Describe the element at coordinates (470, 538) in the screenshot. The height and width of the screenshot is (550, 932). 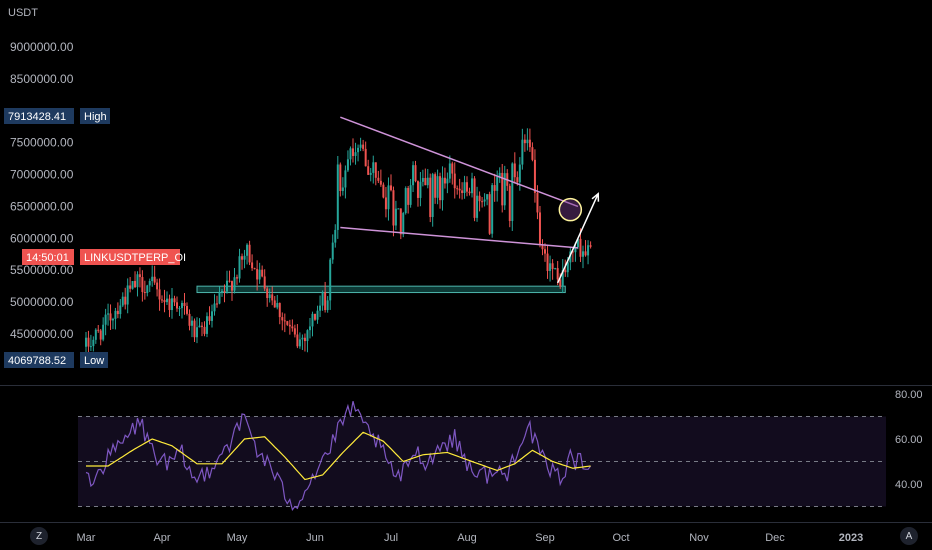
I see `time-axis: Mar Apr May Jun Jul Aug Sep Oct Nov Dec 2023` at that location.